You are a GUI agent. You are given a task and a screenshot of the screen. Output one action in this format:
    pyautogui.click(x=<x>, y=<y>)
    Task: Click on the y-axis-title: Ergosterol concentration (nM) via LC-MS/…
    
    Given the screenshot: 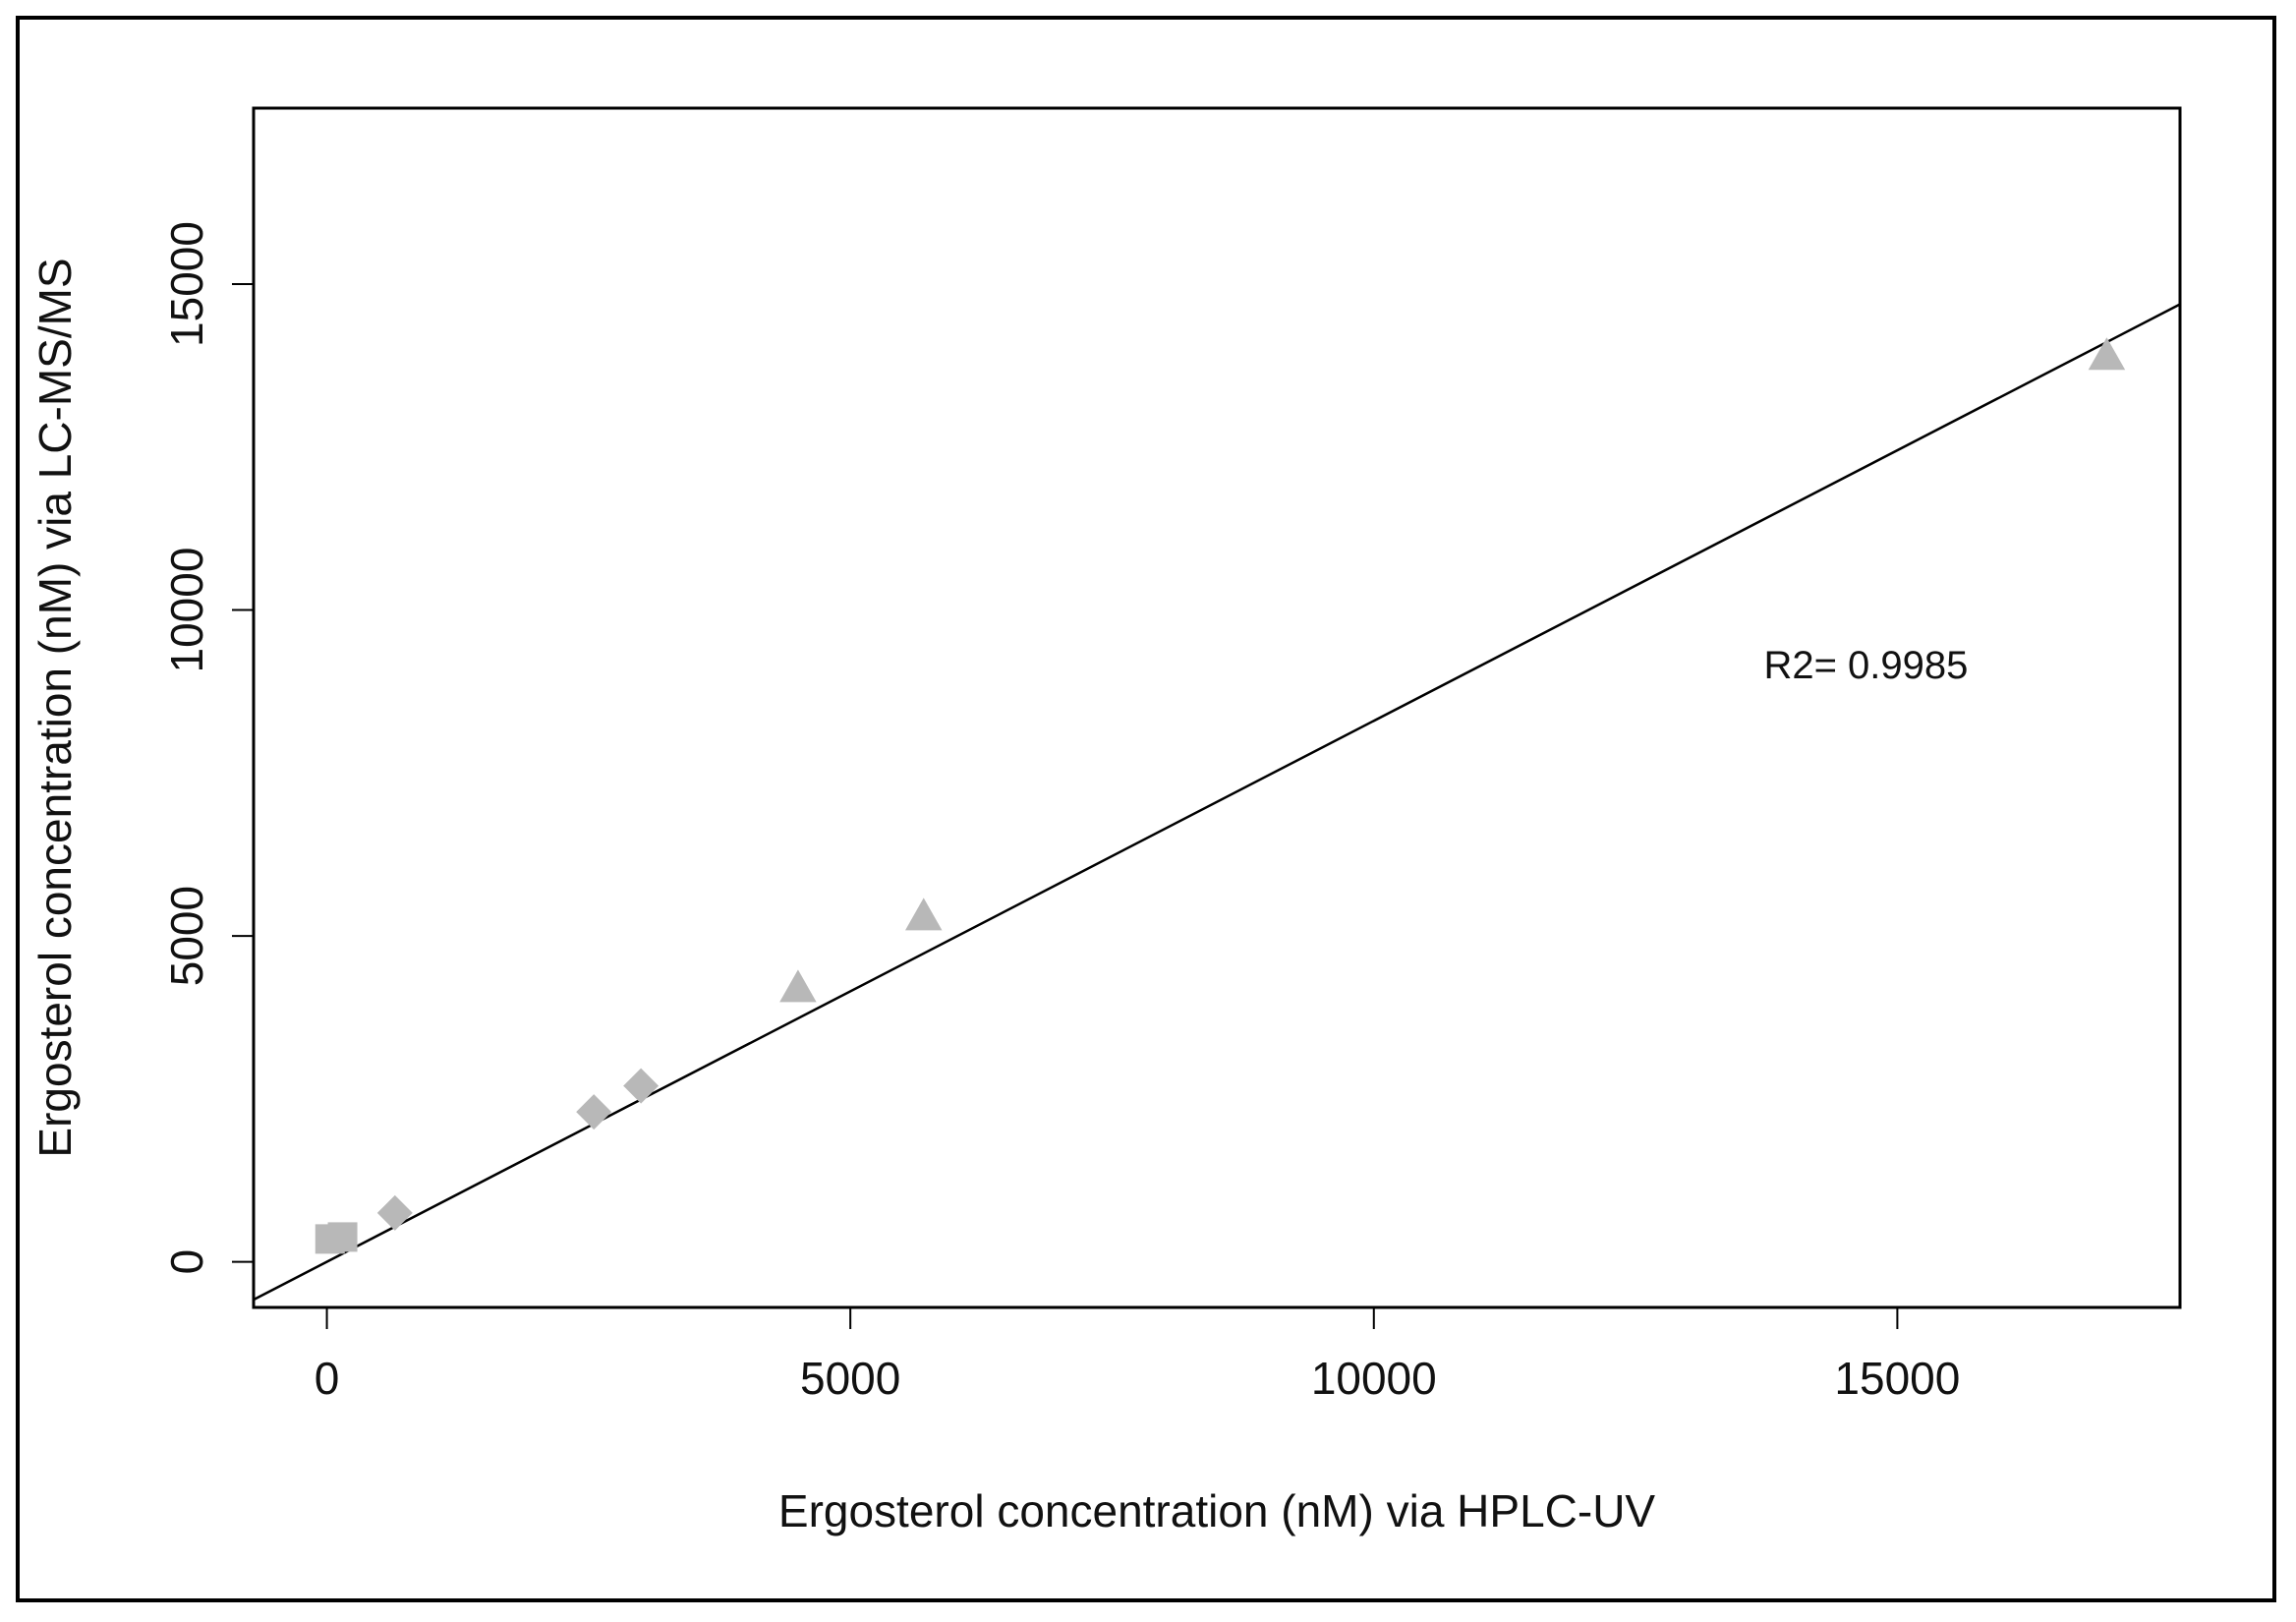 What is the action you would take?
    pyautogui.click(x=55, y=707)
    